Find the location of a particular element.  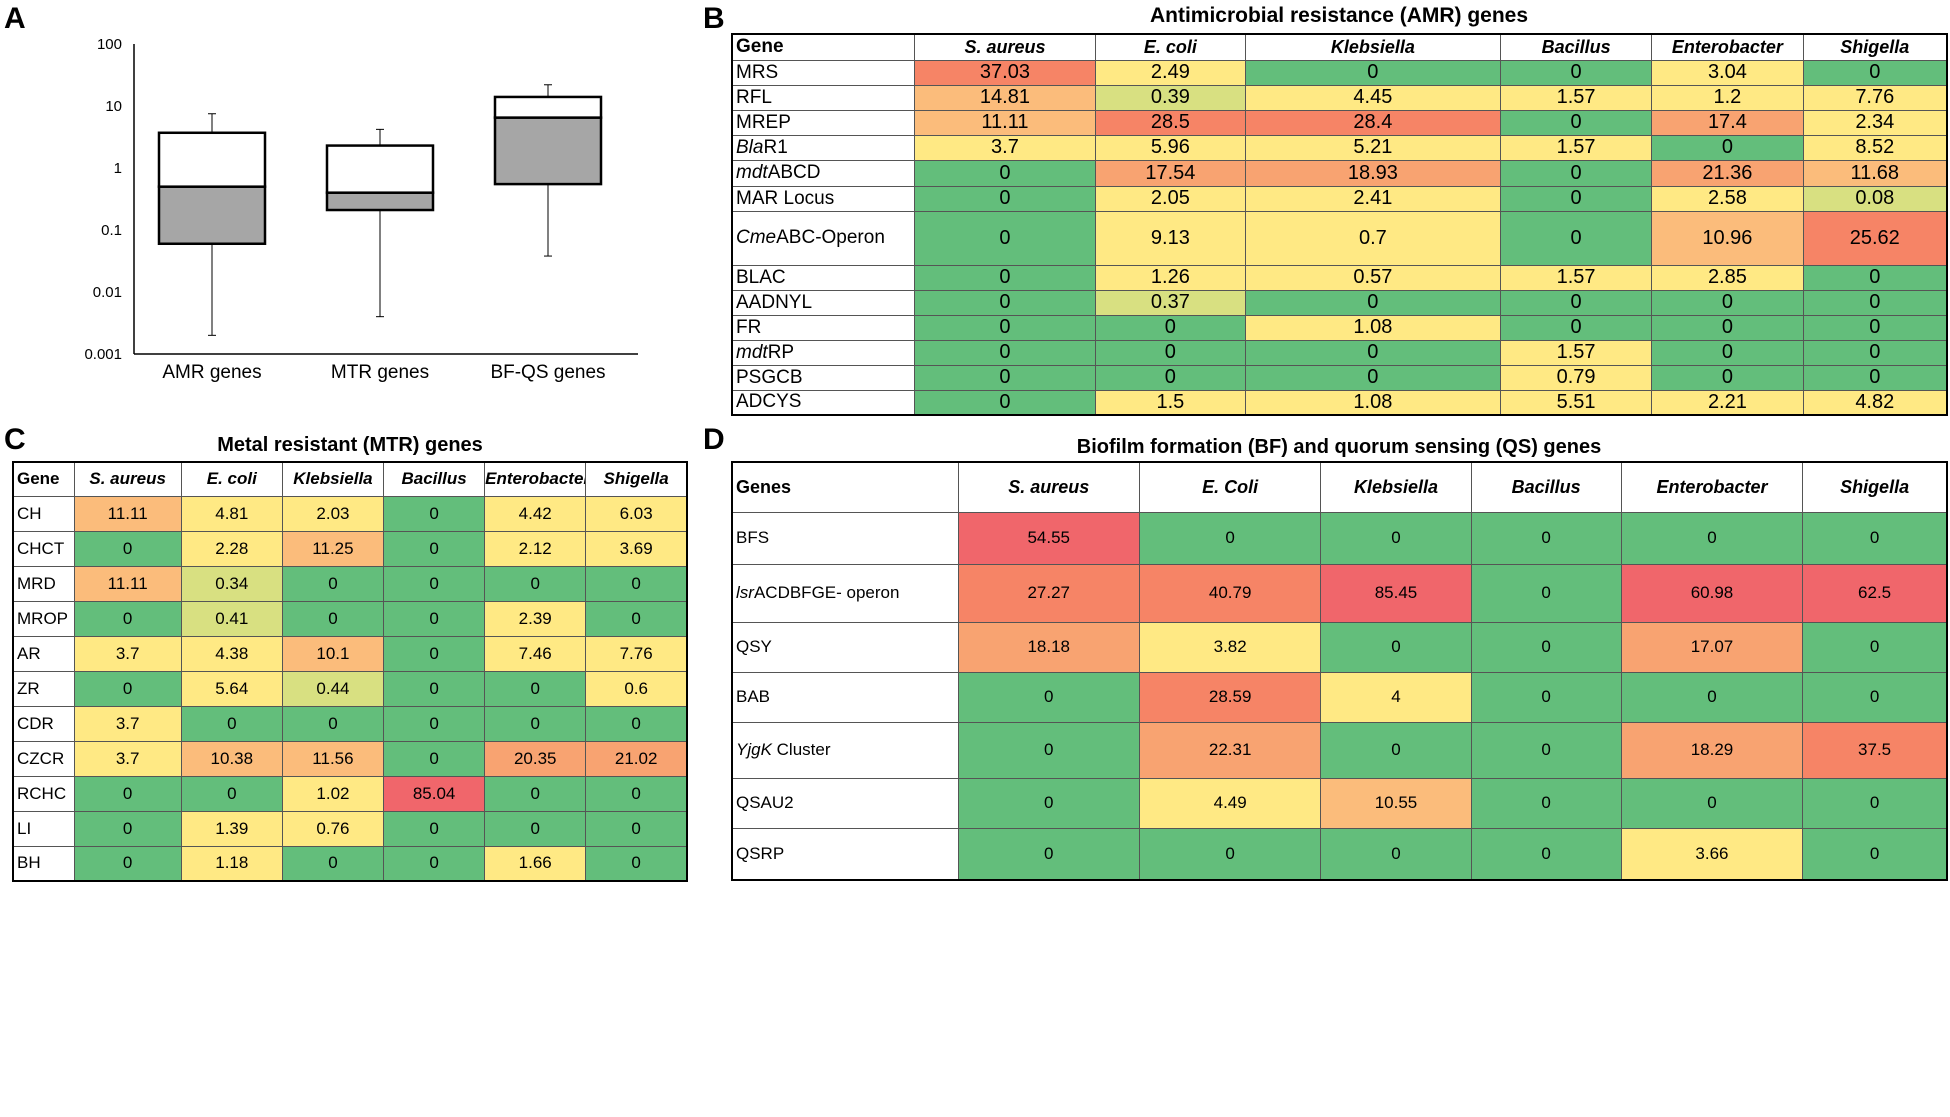

table-row: mdtABCD 0 17.54 18.93 0 21.36 11.68 is located at coordinates (1339, 173).